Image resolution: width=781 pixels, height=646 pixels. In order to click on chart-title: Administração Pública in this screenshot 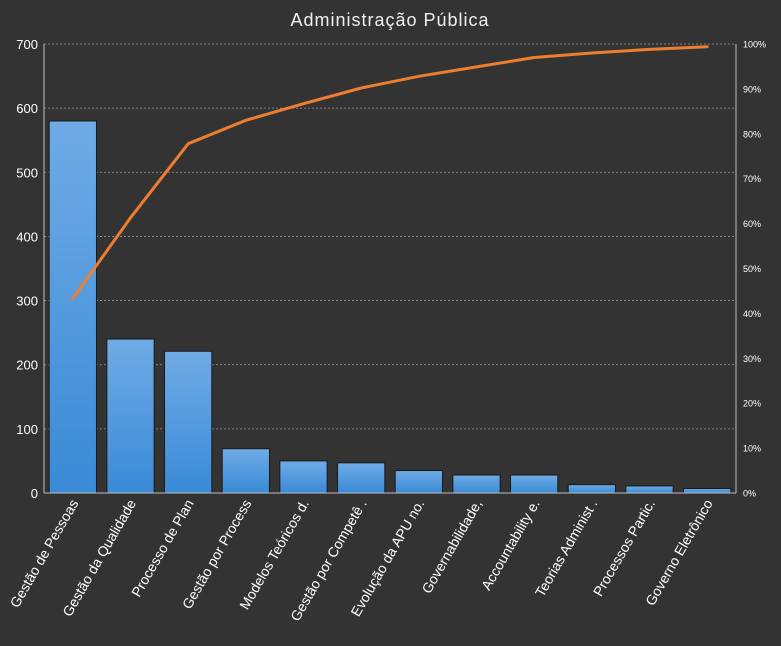, I will do `click(389, 20)`.